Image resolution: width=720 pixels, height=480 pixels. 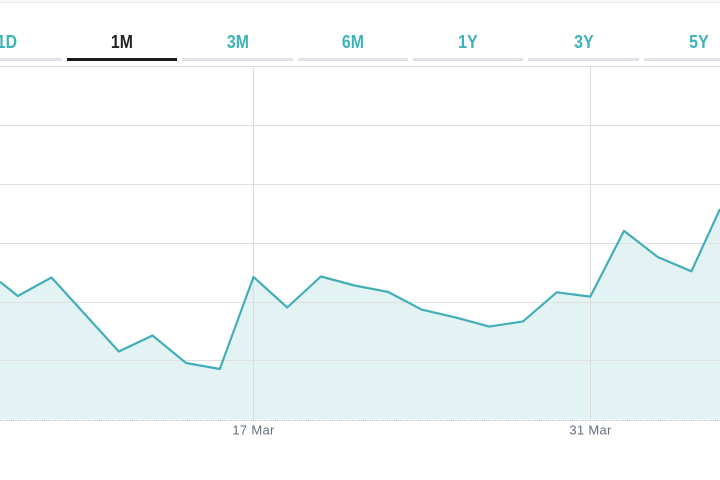 I want to click on svg-text: 17 Mar, so click(x=253, y=430).